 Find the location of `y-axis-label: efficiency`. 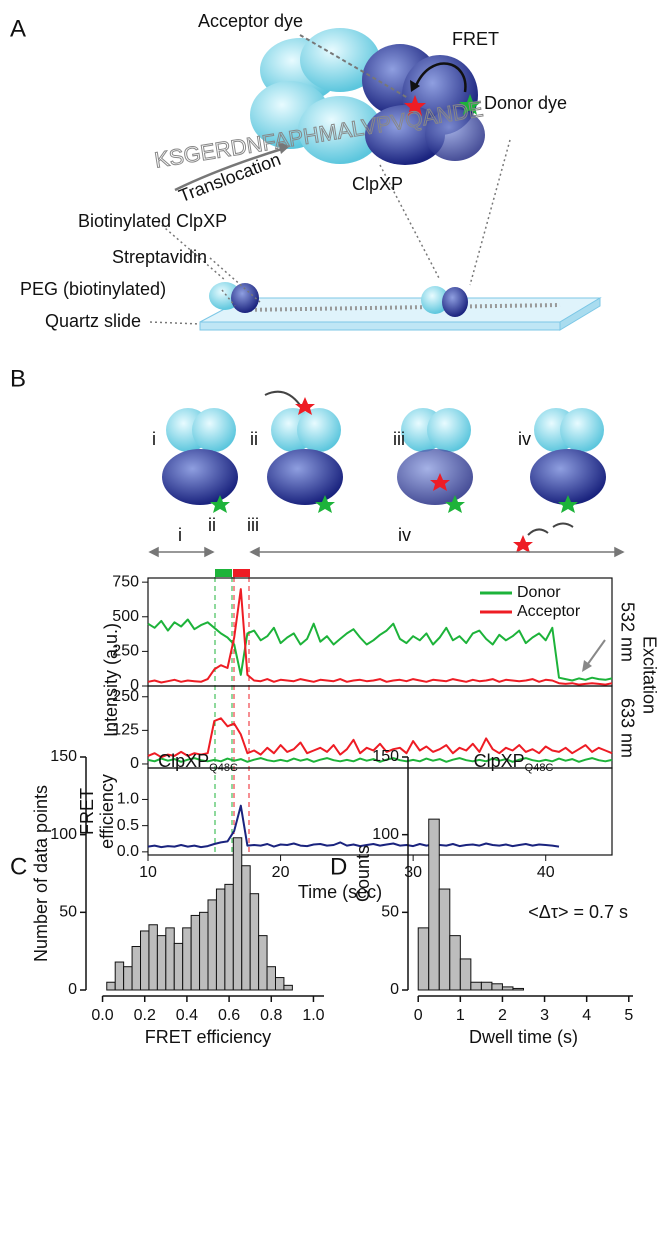

y-axis-label: efficiency is located at coordinates (107, 811).